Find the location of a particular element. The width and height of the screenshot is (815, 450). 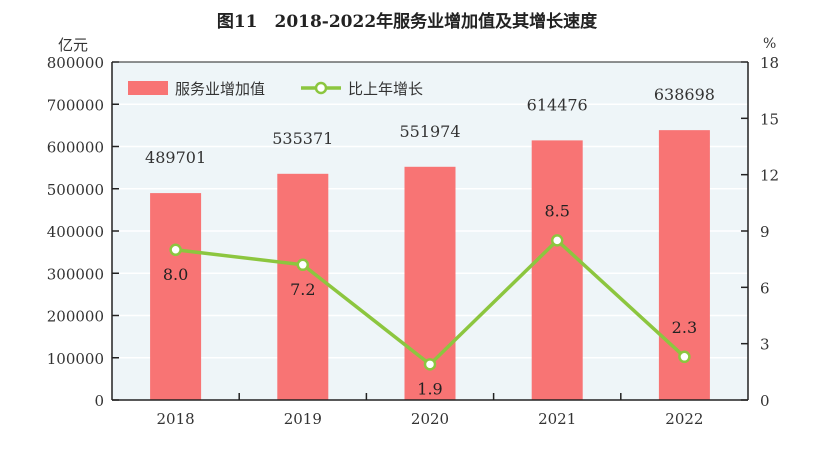

bar-2018 is located at coordinates (176, 296).